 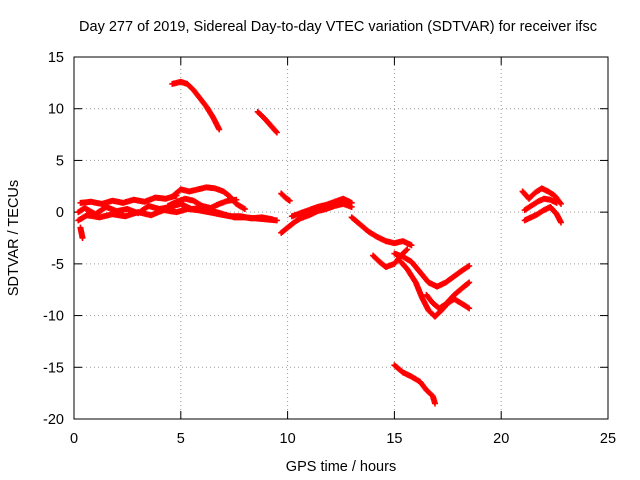 What do you see at coordinates (53, 420) in the screenshot?
I see `y-tick-label: -20` at bounding box center [53, 420].